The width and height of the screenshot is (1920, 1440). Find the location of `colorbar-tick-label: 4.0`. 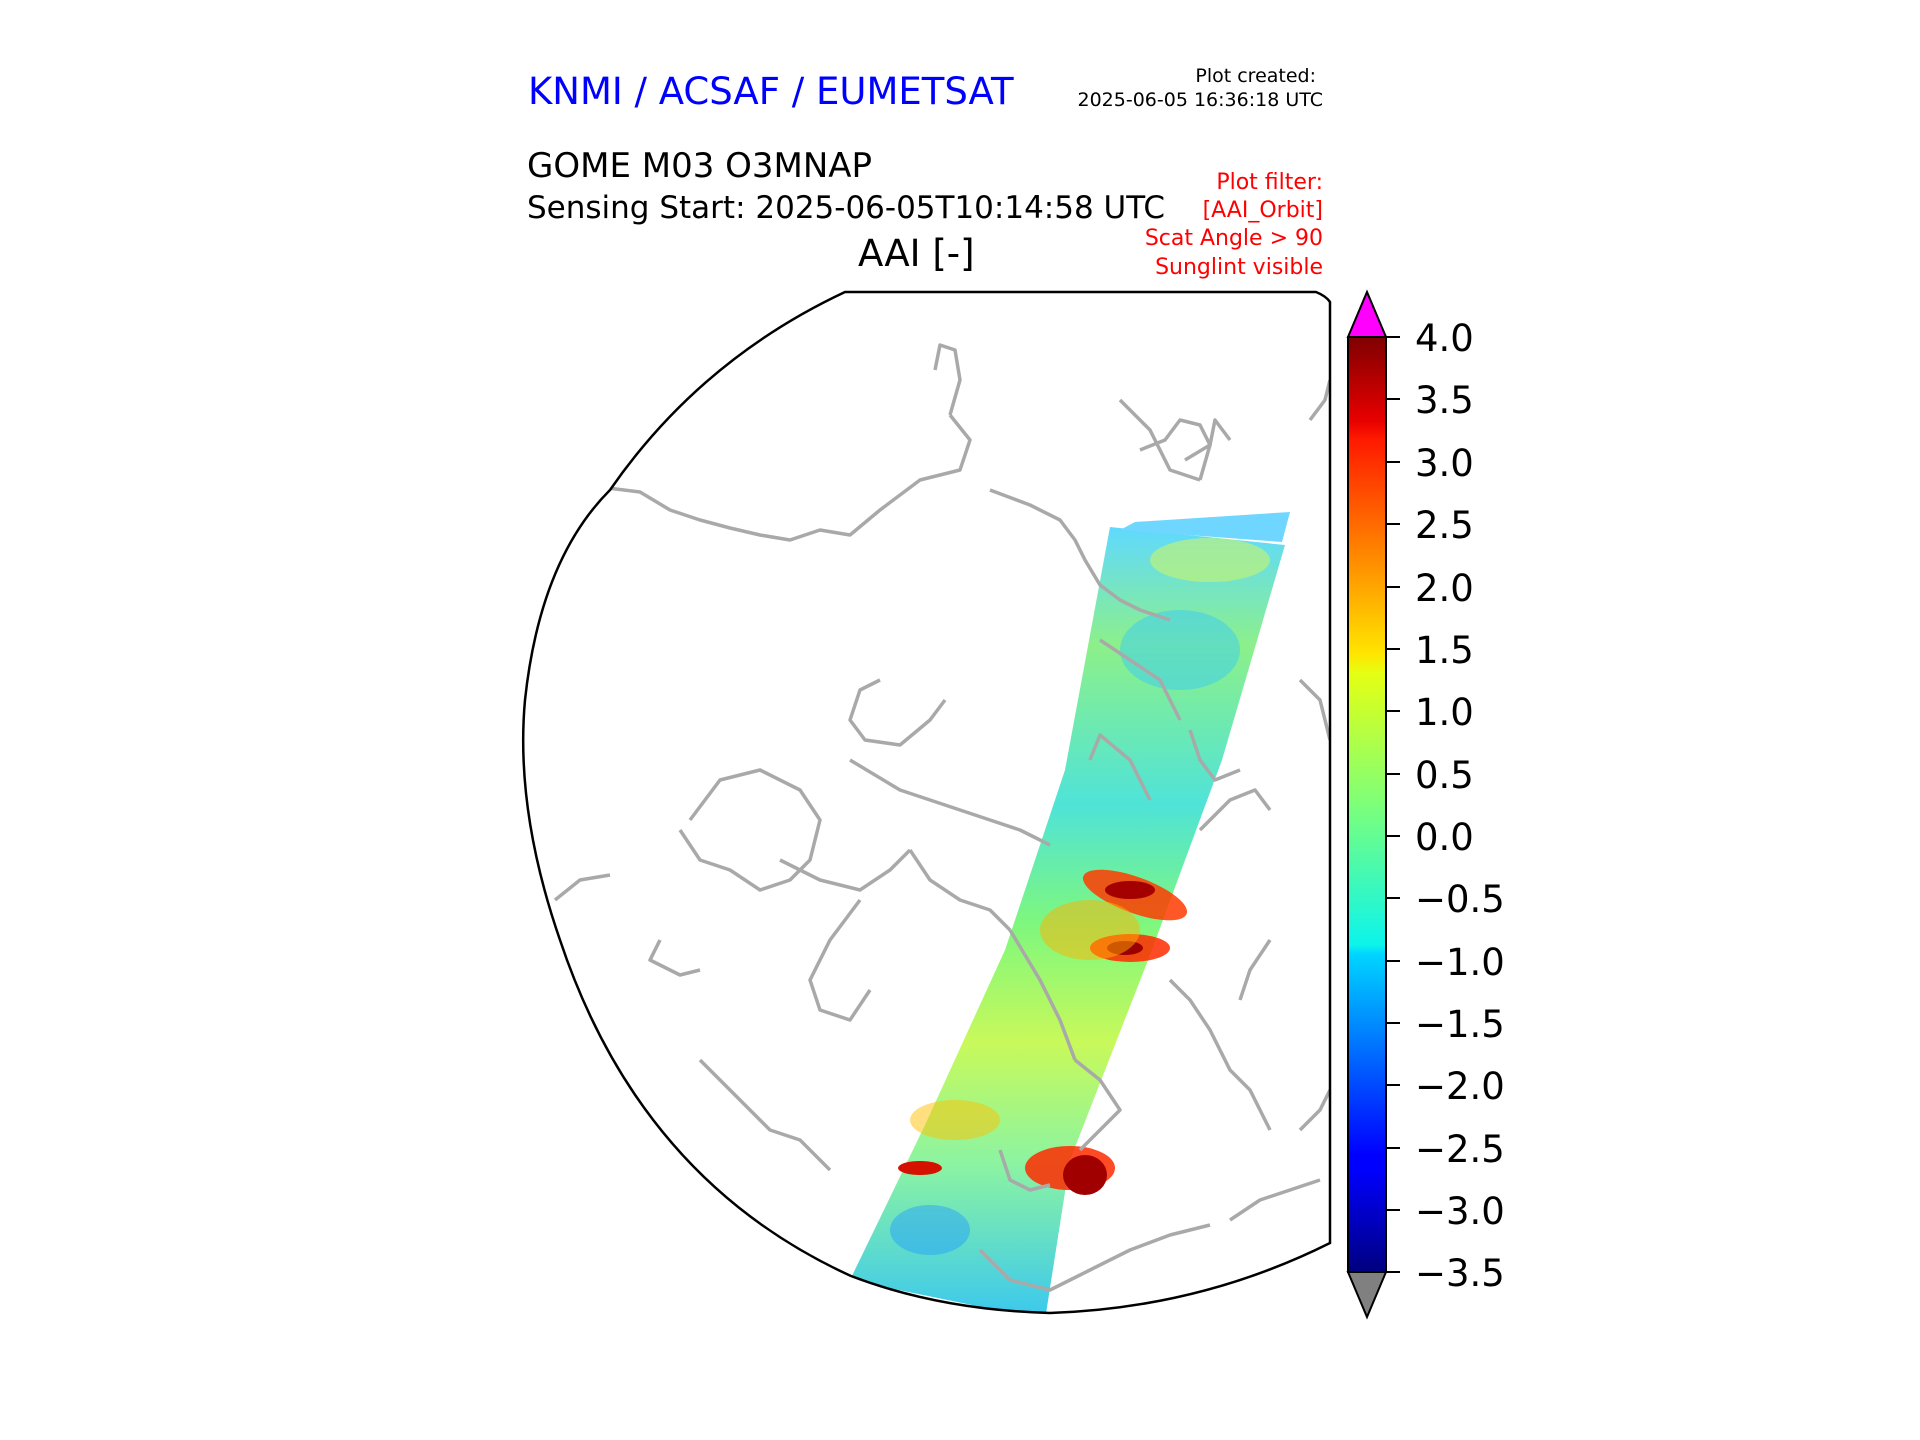

colorbar-tick-label: 4.0 is located at coordinates (1444, 338).